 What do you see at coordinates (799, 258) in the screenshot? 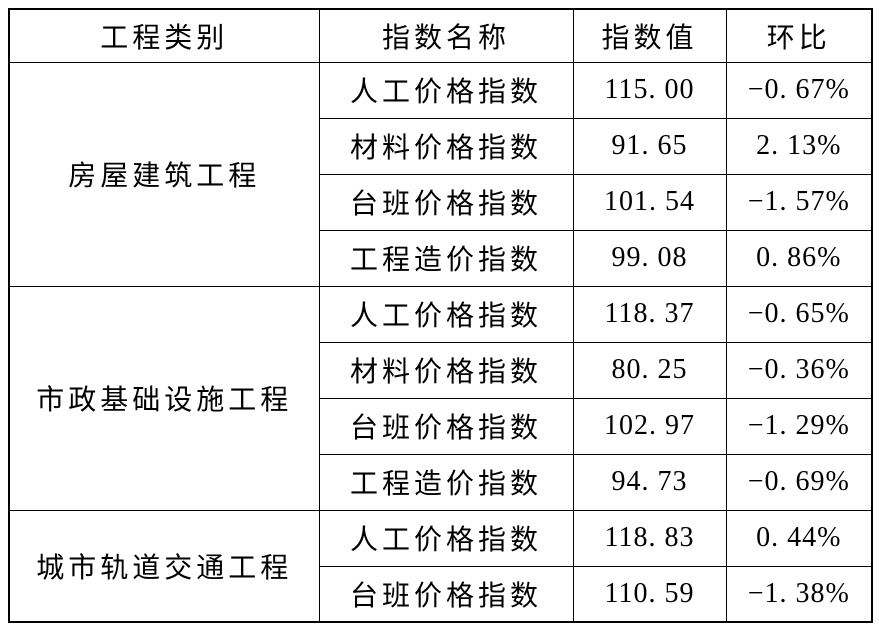
I see `mom-cell: 0. 86%` at bounding box center [799, 258].